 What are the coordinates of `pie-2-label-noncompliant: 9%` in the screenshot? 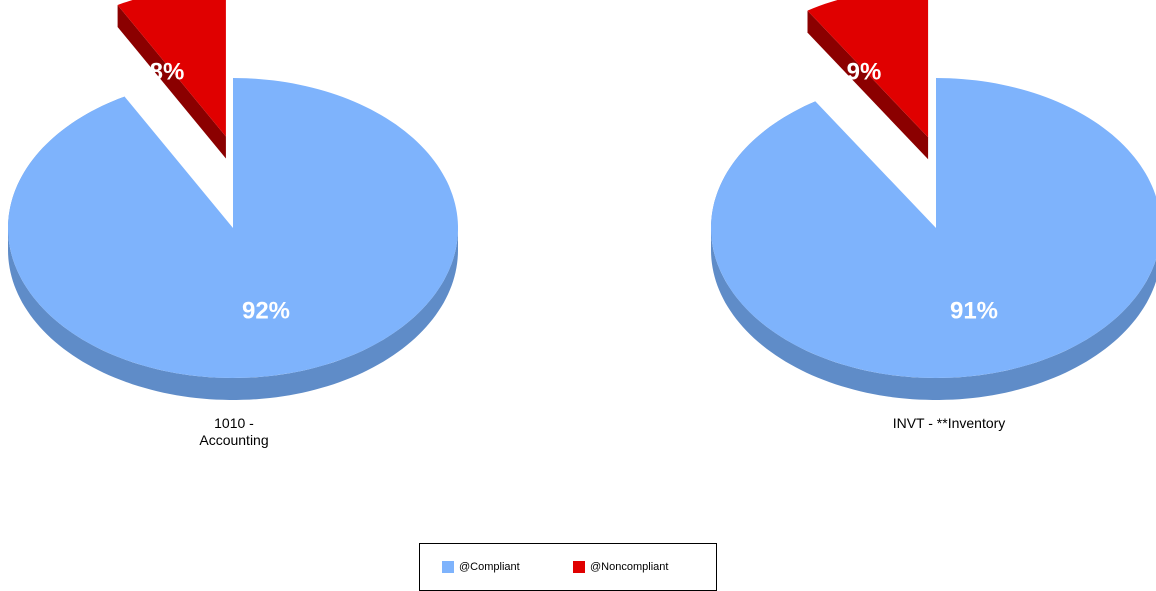 It's located at (864, 71).